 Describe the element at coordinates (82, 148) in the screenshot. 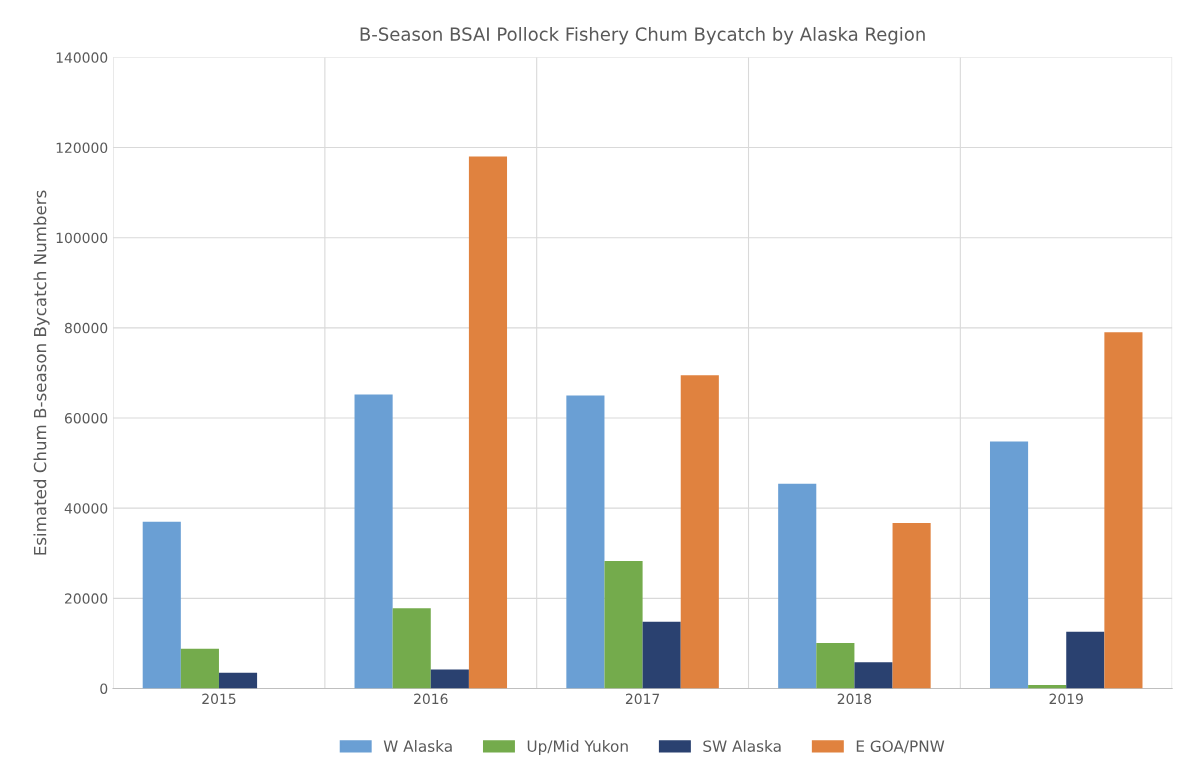

I see `y-tick-label: 120000` at that location.